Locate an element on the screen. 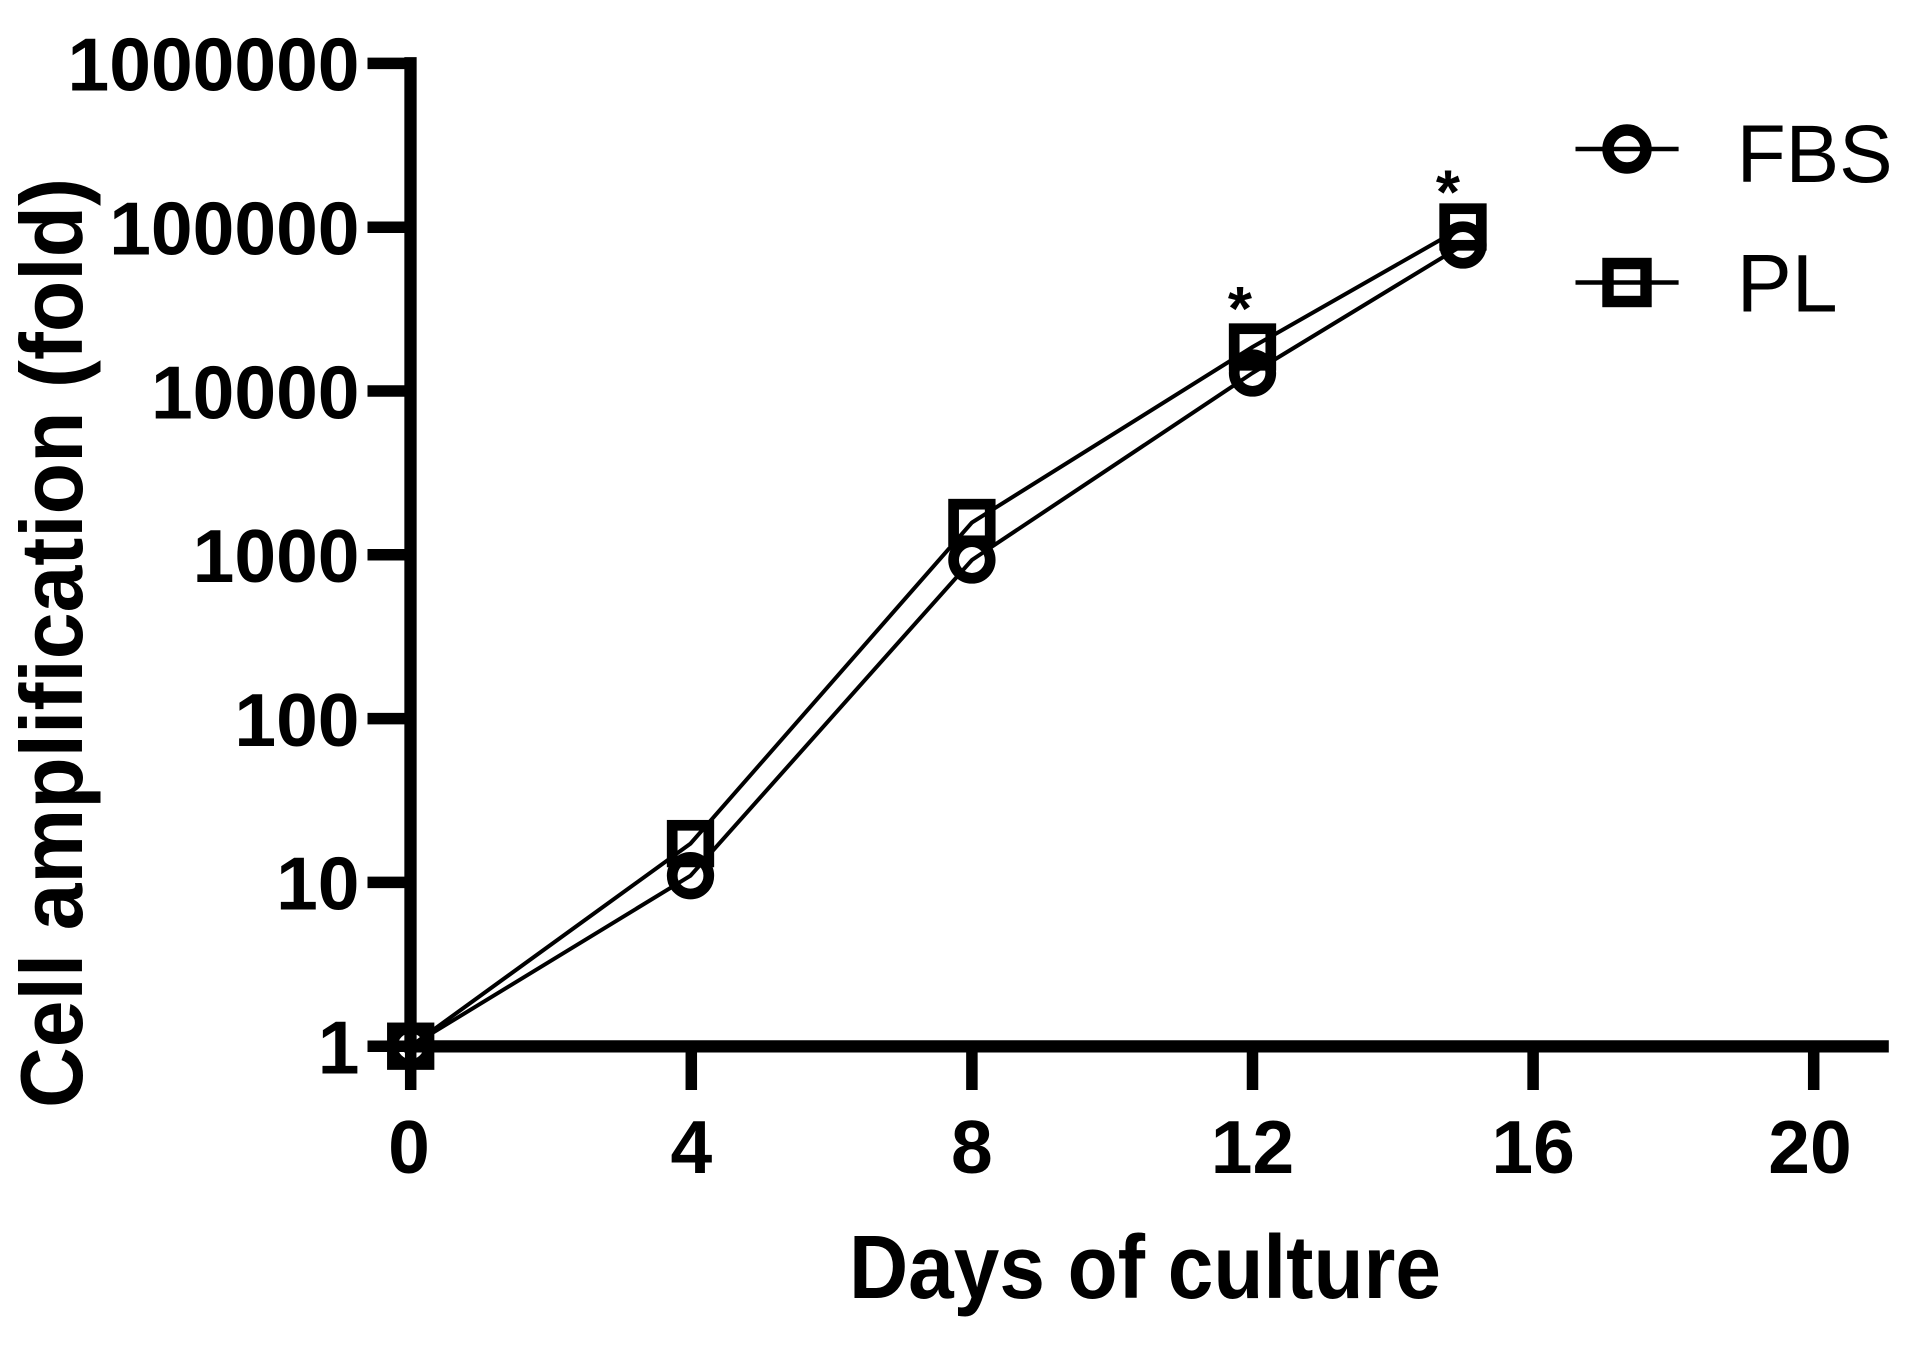 The image size is (1914, 1352). svg-text: 1 is located at coordinates (339, 1048).